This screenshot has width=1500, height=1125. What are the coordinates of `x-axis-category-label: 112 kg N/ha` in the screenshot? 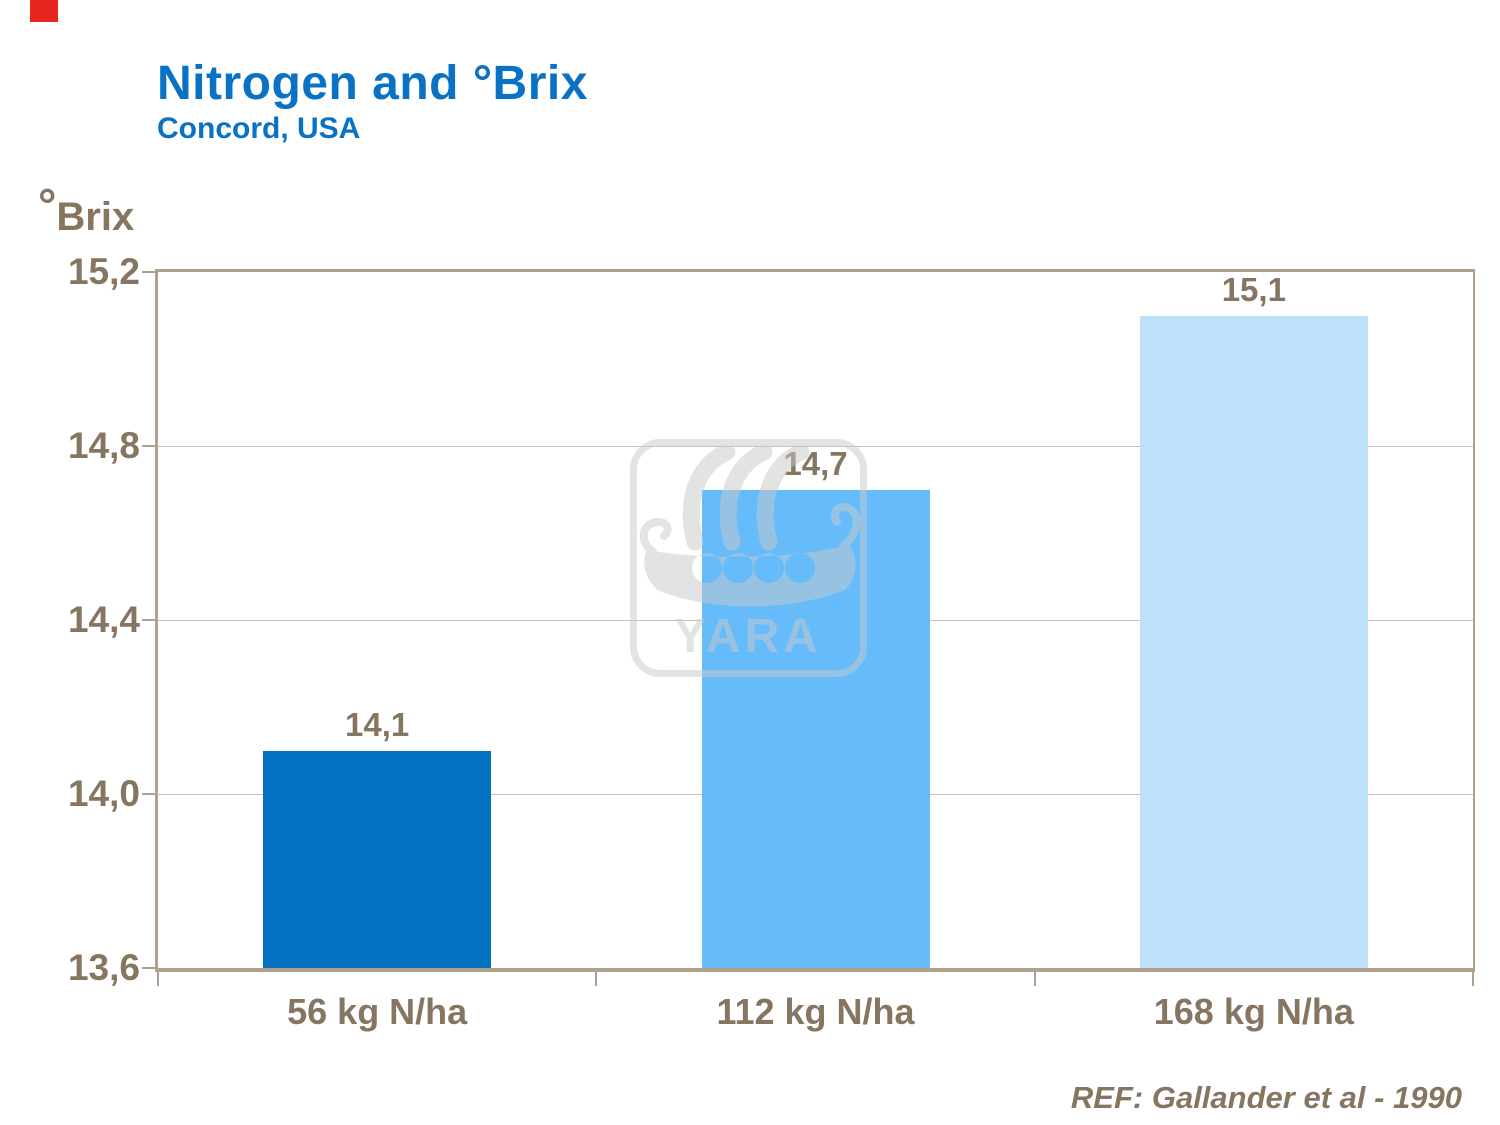 It's located at (815, 1011).